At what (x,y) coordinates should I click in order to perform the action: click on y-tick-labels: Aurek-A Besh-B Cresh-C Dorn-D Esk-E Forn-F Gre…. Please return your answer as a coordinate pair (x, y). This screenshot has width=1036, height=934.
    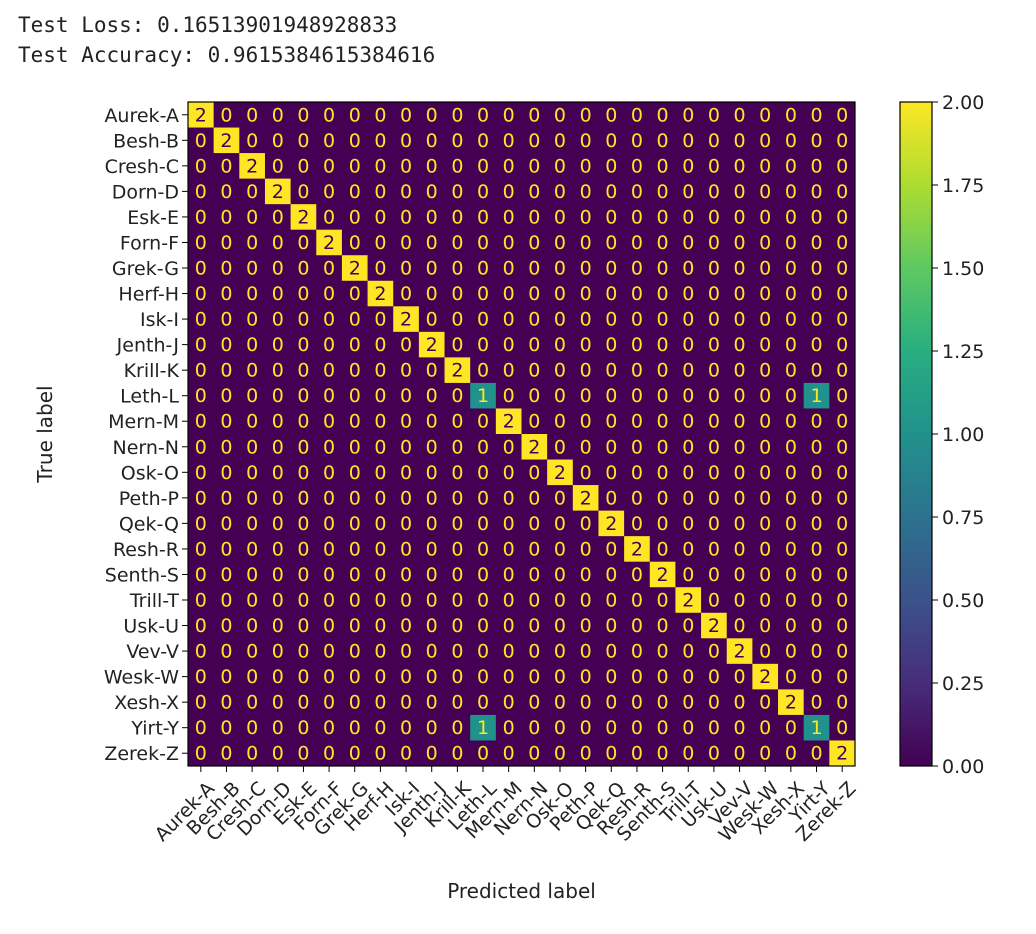
    Looking at the image, I should click on (146, 435).